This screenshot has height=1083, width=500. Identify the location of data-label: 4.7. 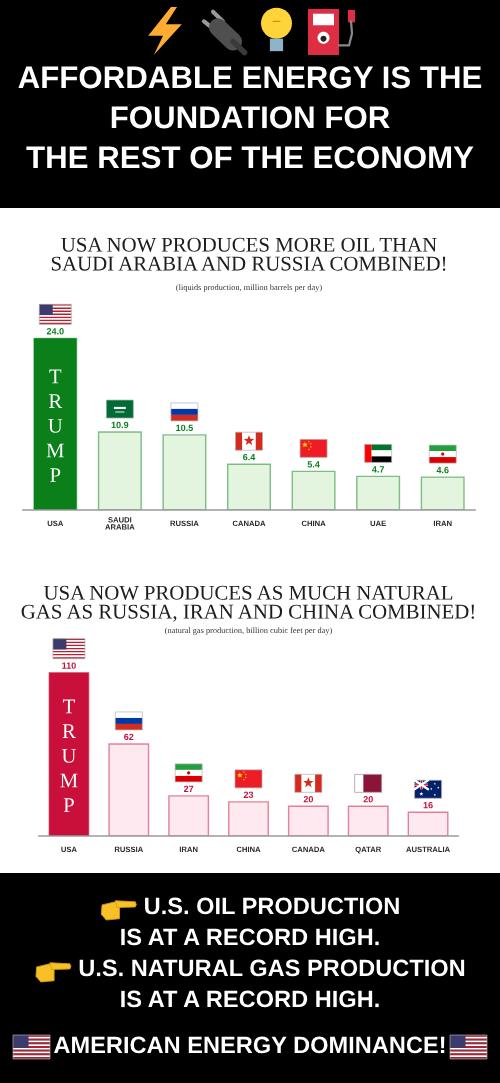
(378, 469).